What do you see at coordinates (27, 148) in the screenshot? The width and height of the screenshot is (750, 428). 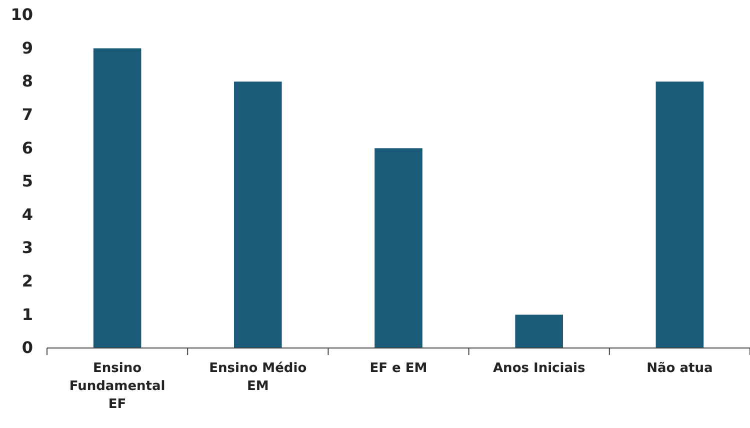 I see `y-tick-label: 6` at bounding box center [27, 148].